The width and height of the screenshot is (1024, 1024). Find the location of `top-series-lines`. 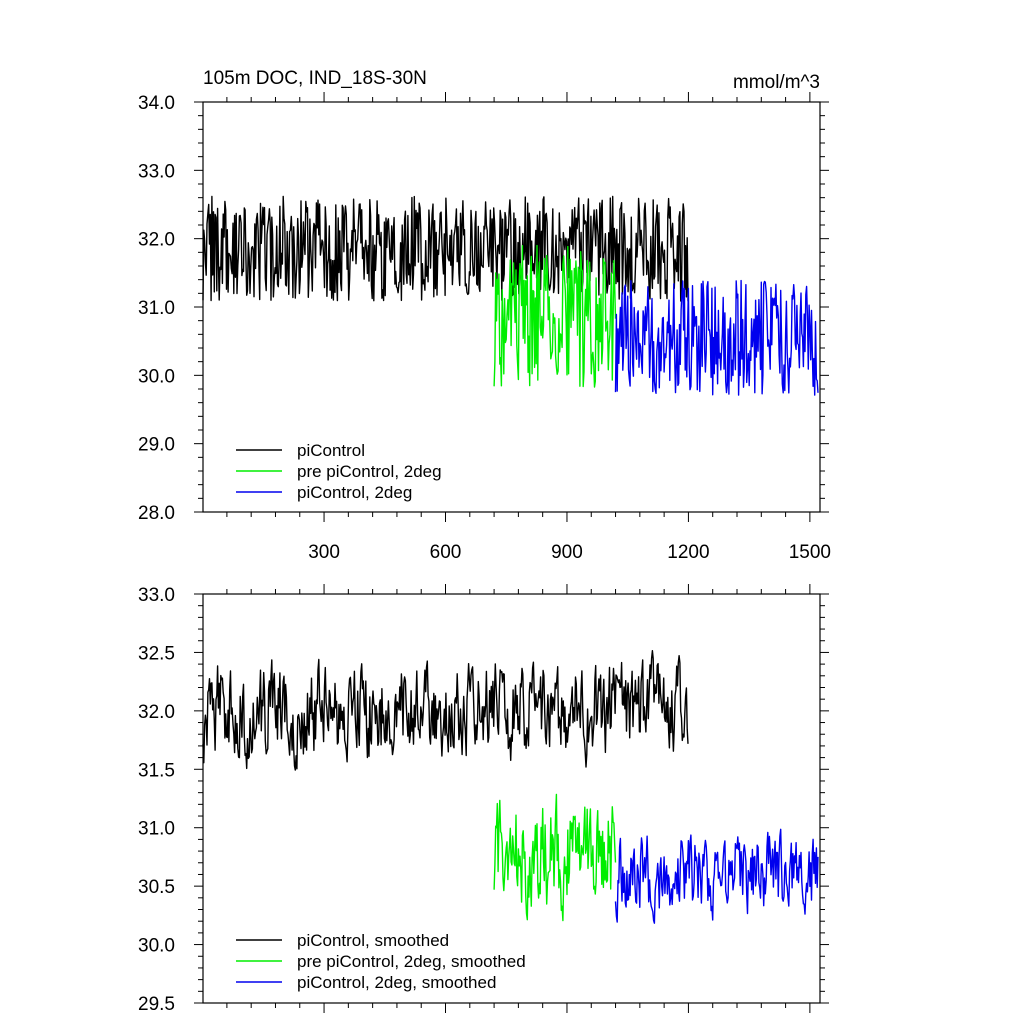

top-series-lines is located at coordinates (510, 295).